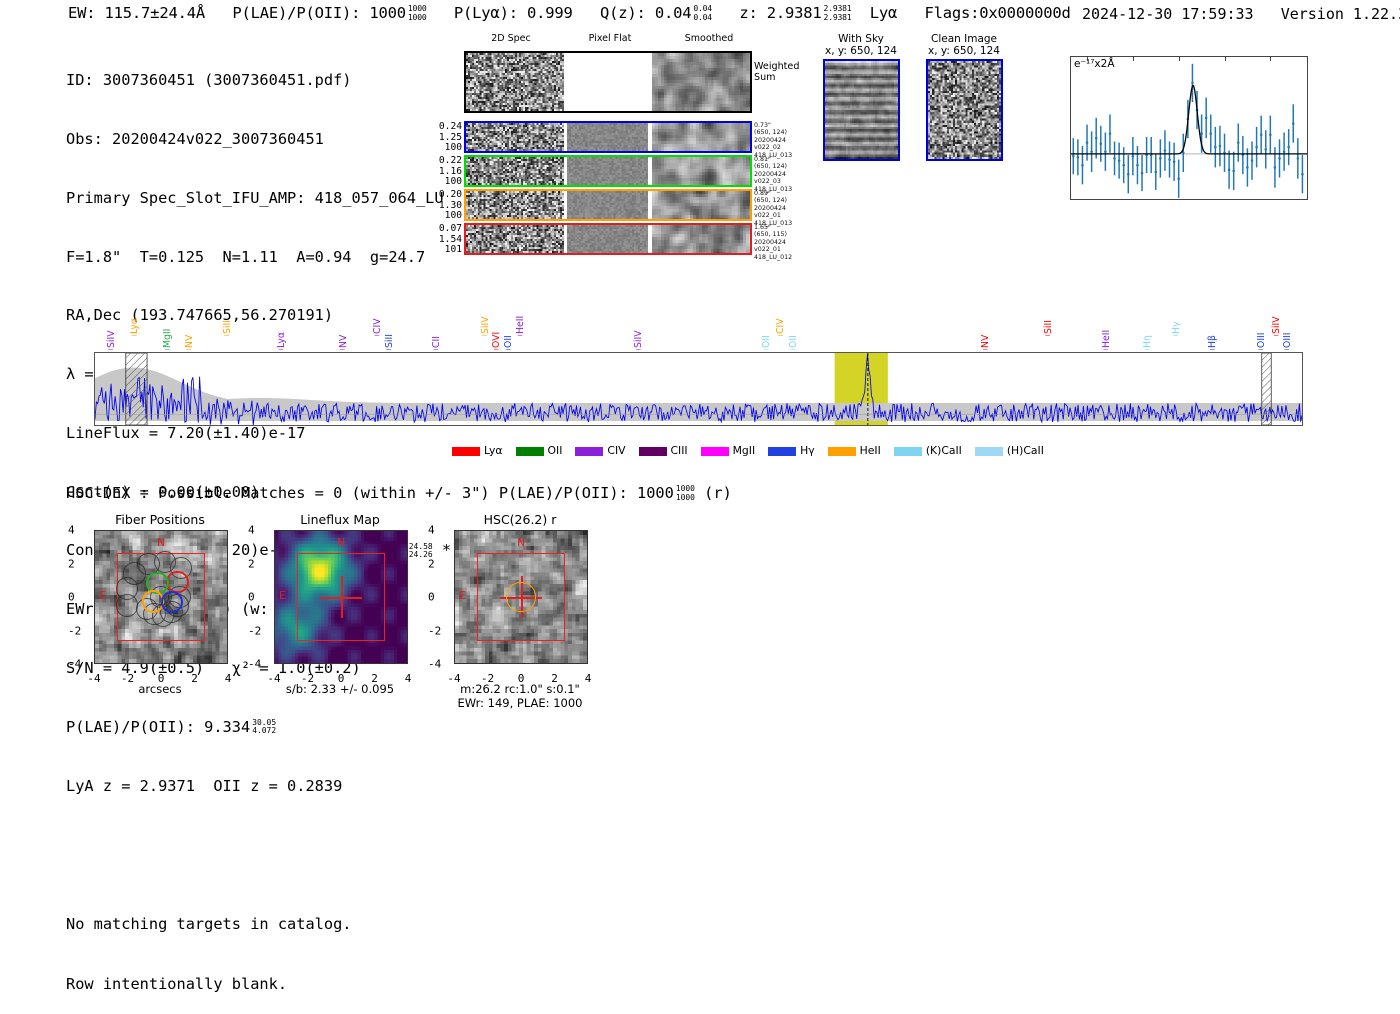  Describe the element at coordinates (600, 450) in the screenshot. I see `legend-item-CIV: CIV` at that location.